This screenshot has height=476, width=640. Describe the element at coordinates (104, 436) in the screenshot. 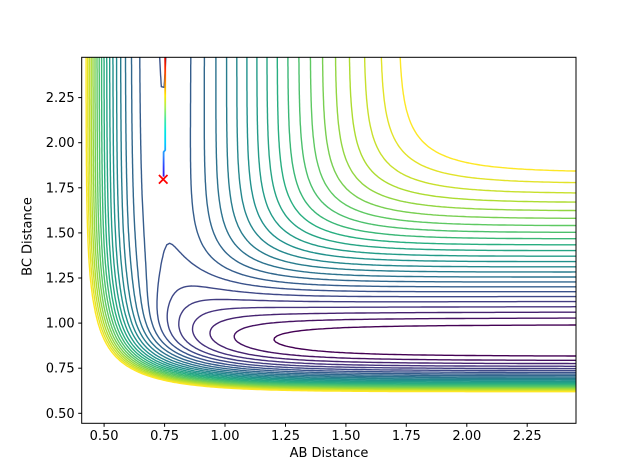

I see `x-tick-label-0: 0.50` at that location.